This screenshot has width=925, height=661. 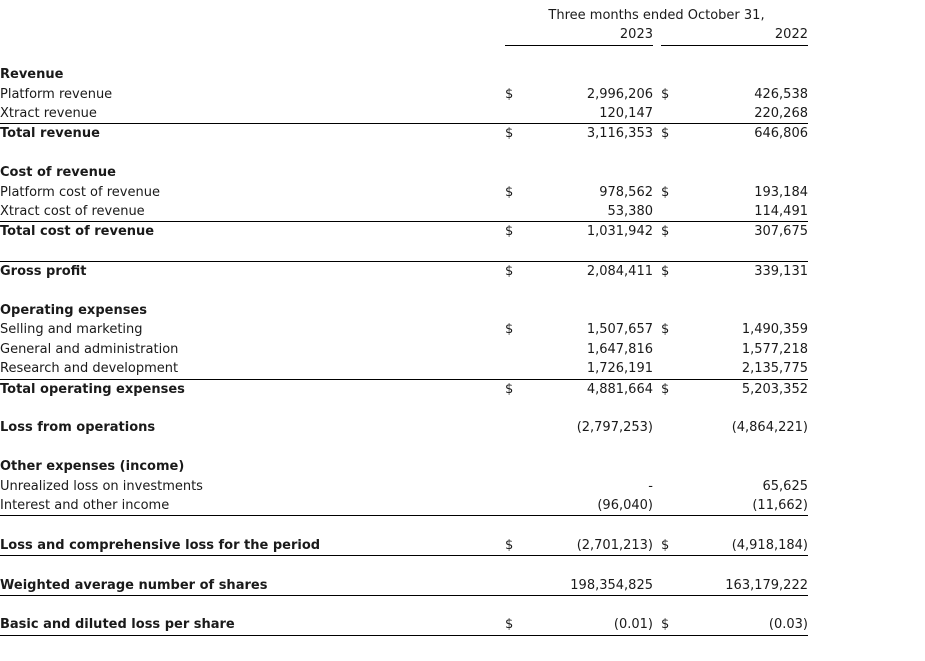 What do you see at coordinates (101, 486) in the screenshot?
I see `row-label: Unrealized loss on investments` at bounding box center [101, 486].